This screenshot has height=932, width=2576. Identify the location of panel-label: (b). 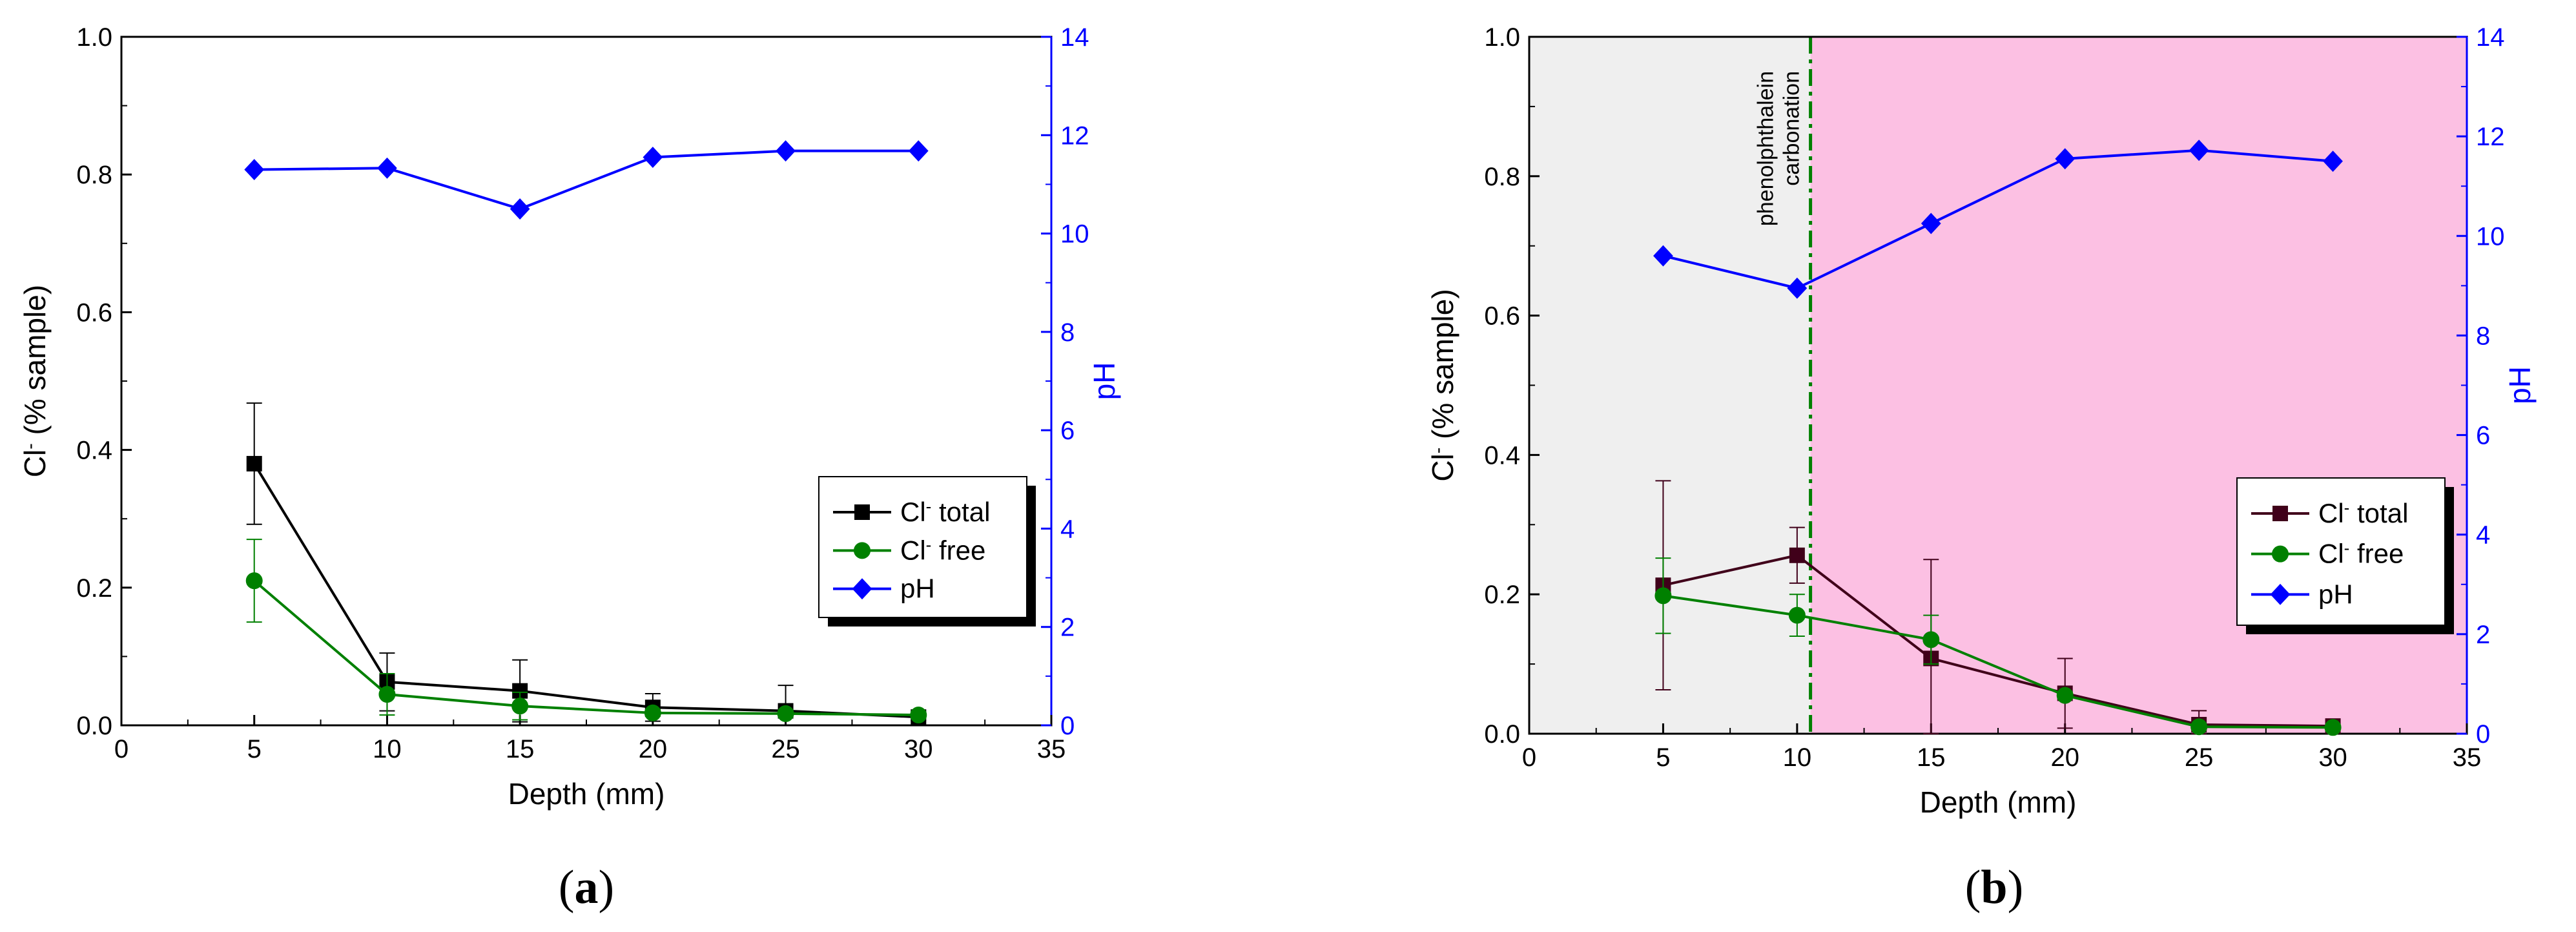
(1994, 887).